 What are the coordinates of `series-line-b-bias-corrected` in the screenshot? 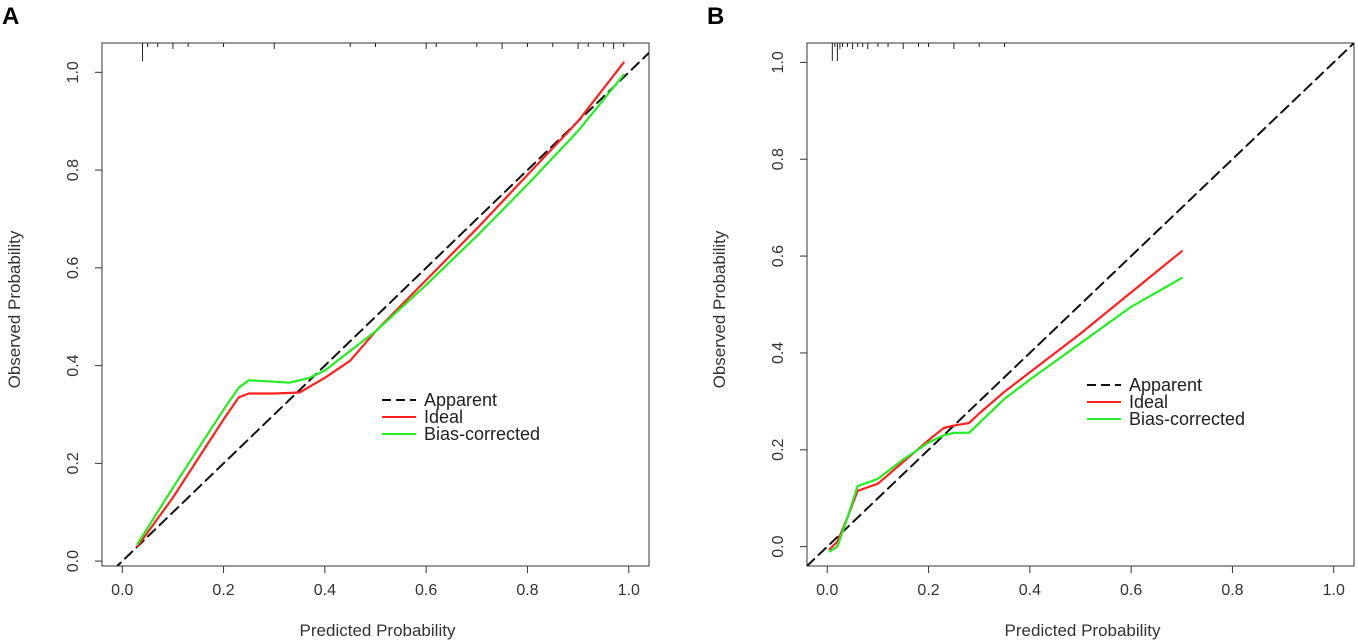 It's located at (1005, 414).